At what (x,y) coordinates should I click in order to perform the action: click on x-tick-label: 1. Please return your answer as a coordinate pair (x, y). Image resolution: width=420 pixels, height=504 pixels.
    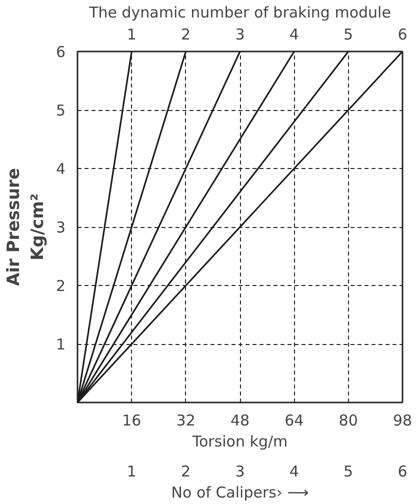
    Looking at the image, I should click on (131, 35).